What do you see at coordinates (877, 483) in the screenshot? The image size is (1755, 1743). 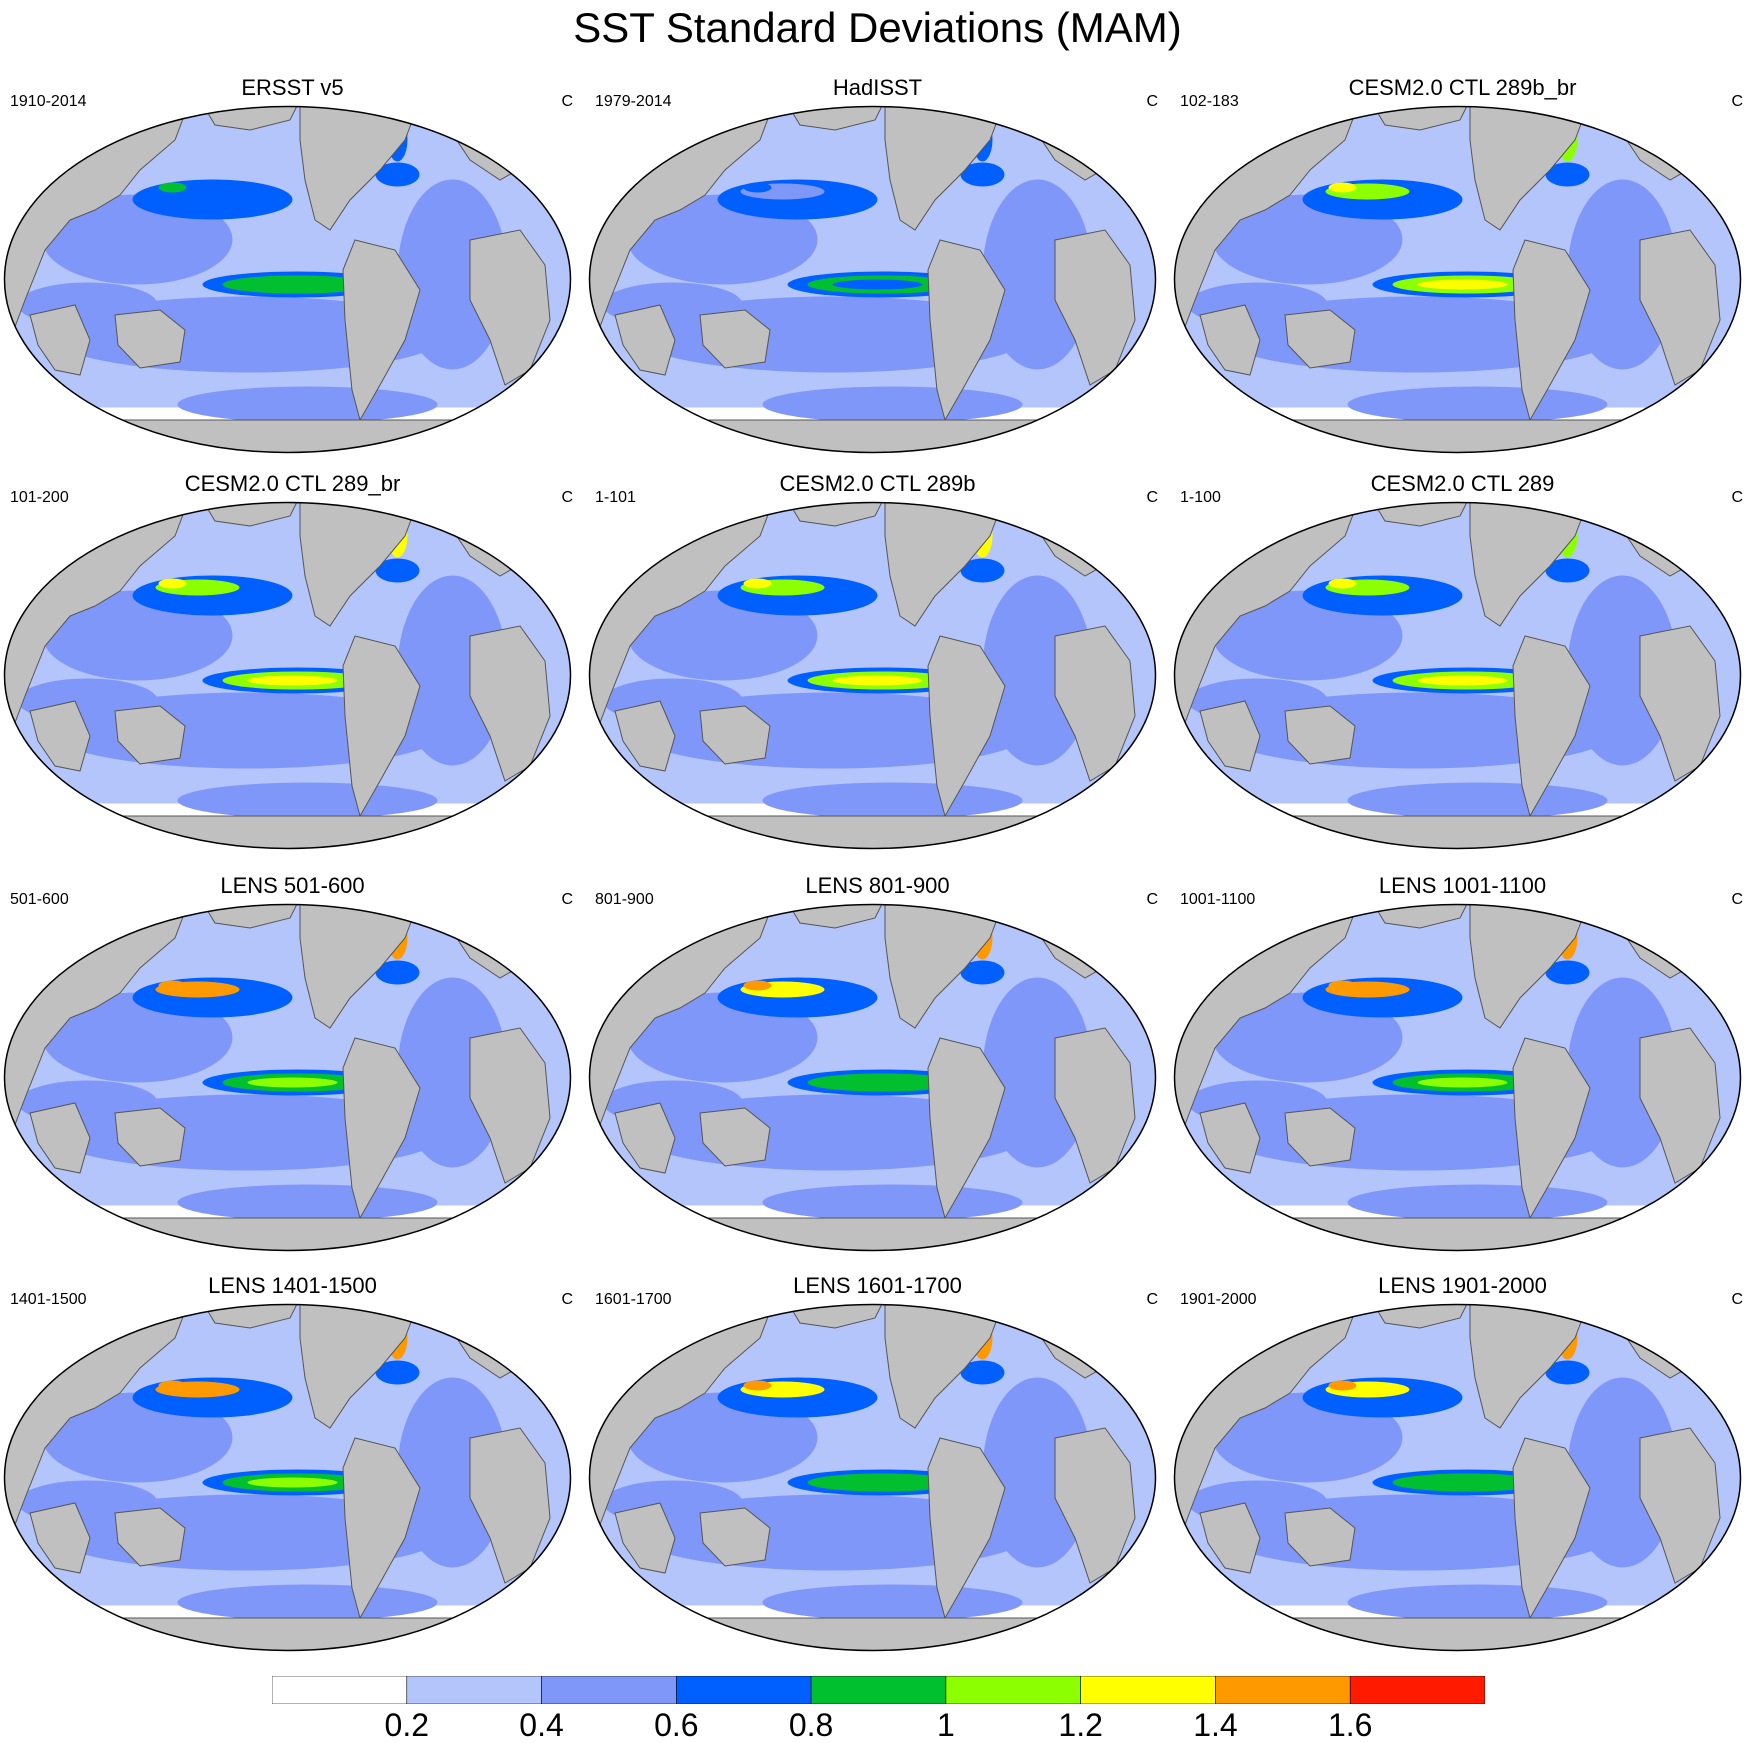 I see `panel-title: CESM2.0 CTL 289b` at bounding box center [877, 483].